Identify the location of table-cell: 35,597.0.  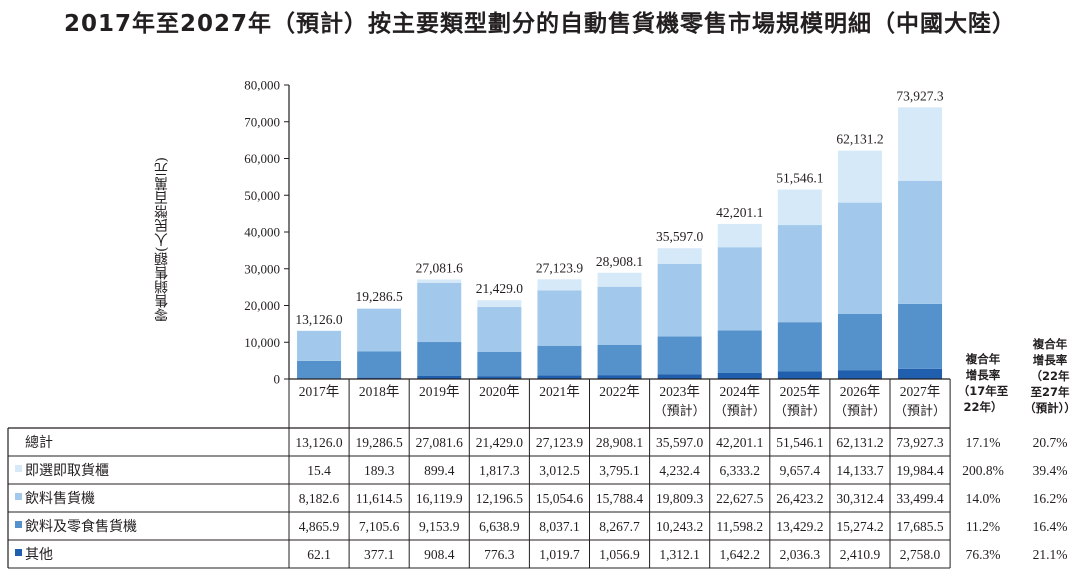
(680, 442).